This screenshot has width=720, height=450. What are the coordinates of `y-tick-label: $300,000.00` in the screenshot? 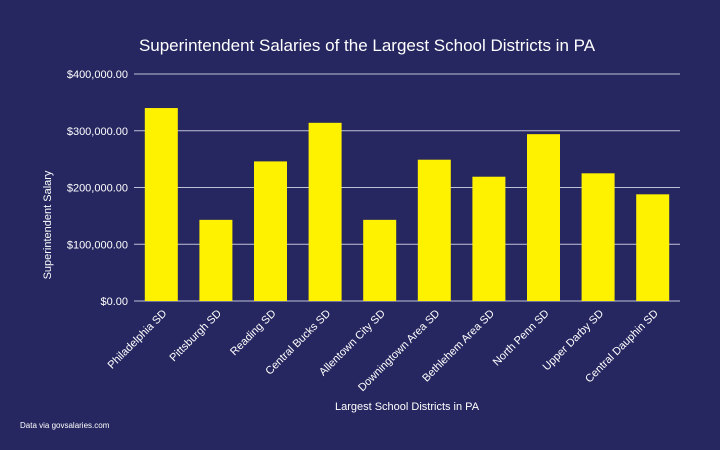 It's located at (97, 132).